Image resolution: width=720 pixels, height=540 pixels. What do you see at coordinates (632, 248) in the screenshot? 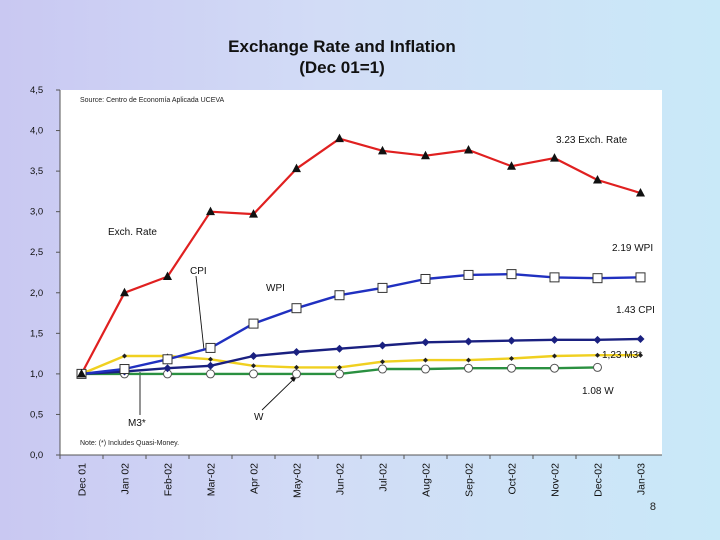
I see `annotation-wpi-end: 2.19 WPI` at bounding box center [632, 248].